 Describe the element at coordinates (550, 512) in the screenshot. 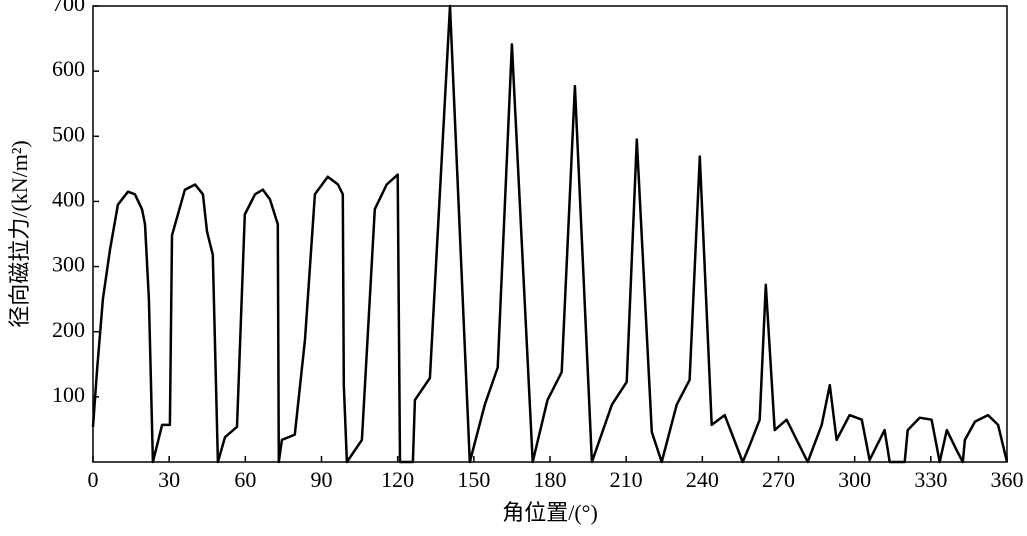

I see `x-axis-label: 角位置/(°)` at that location.